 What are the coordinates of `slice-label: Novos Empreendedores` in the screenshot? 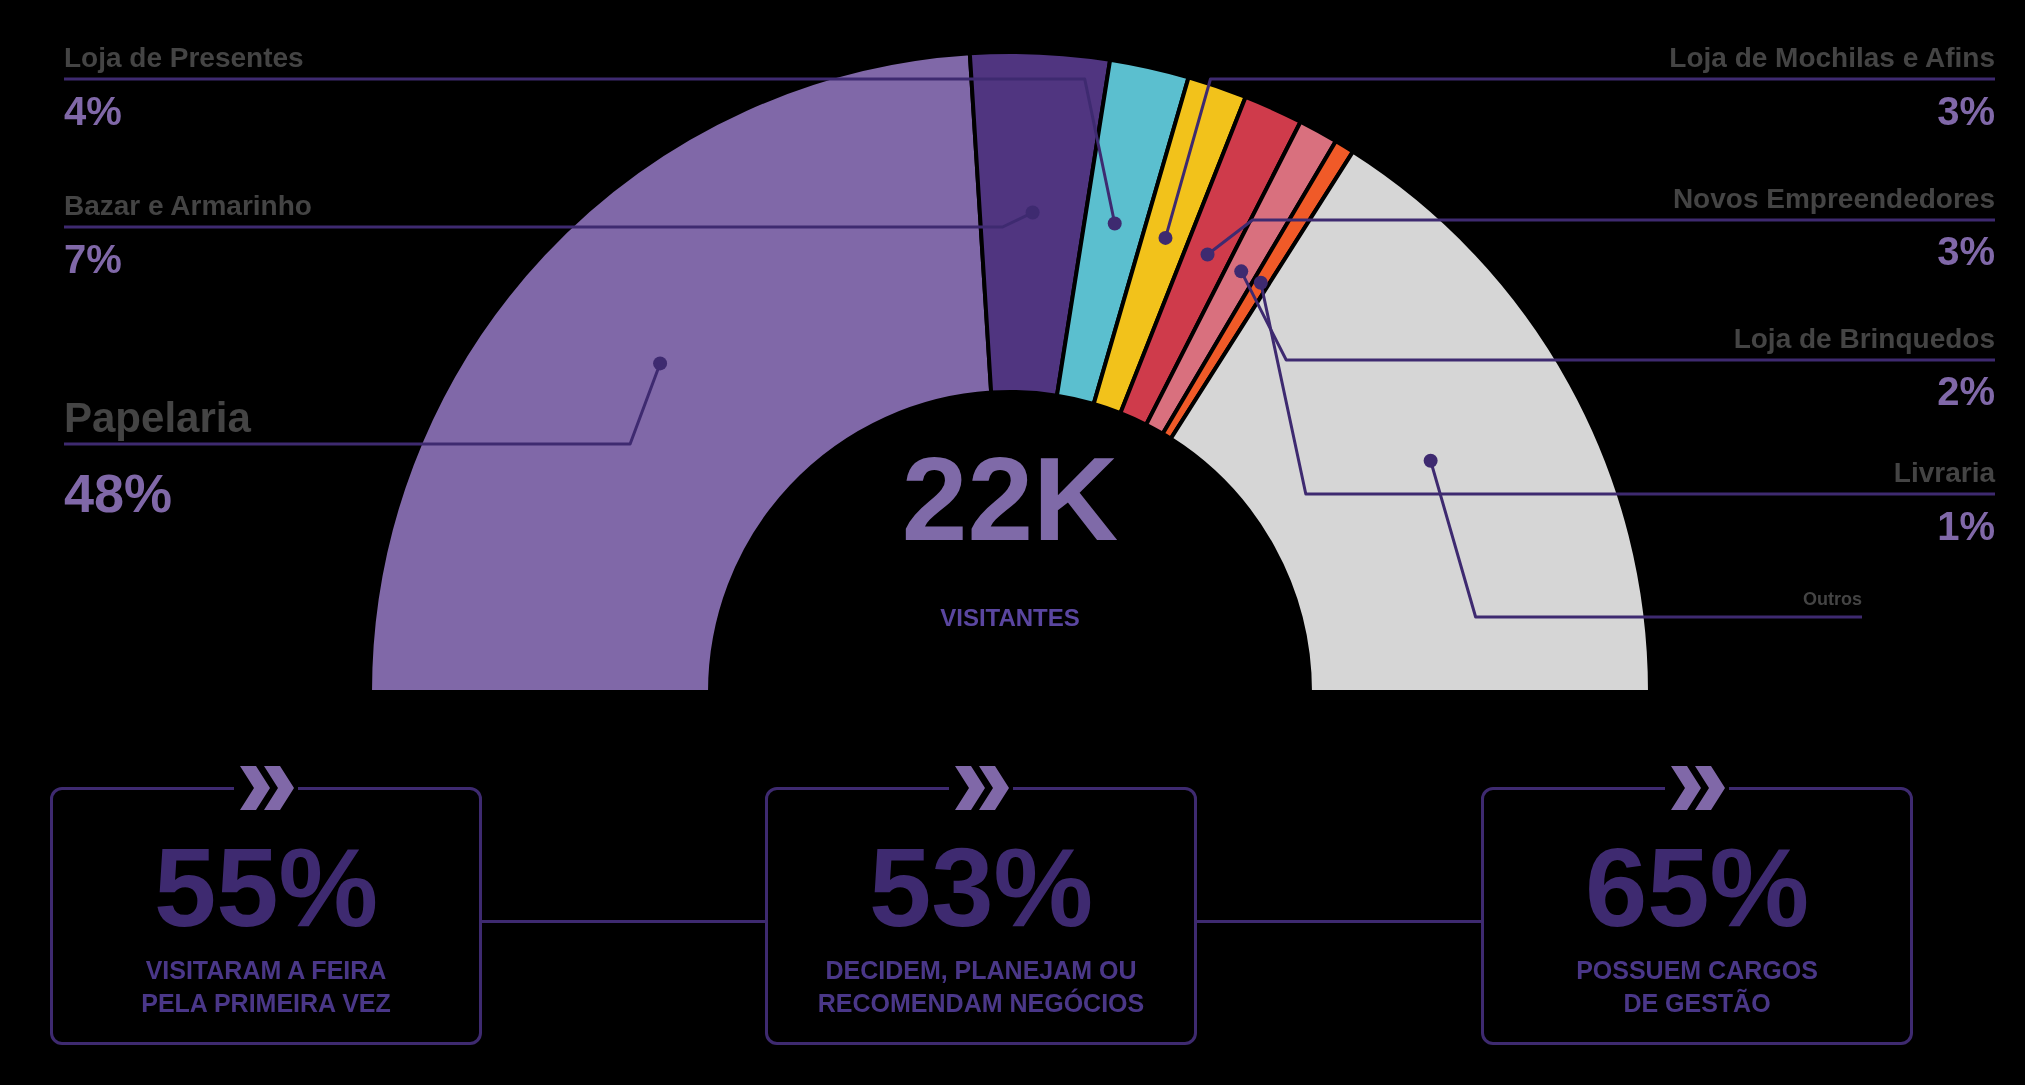 It's located at (1833, 198).